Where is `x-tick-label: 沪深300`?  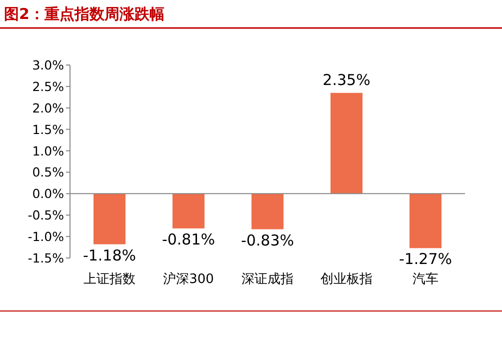 x-tick-label: 沪深300 is located at coordinates (188, 279).